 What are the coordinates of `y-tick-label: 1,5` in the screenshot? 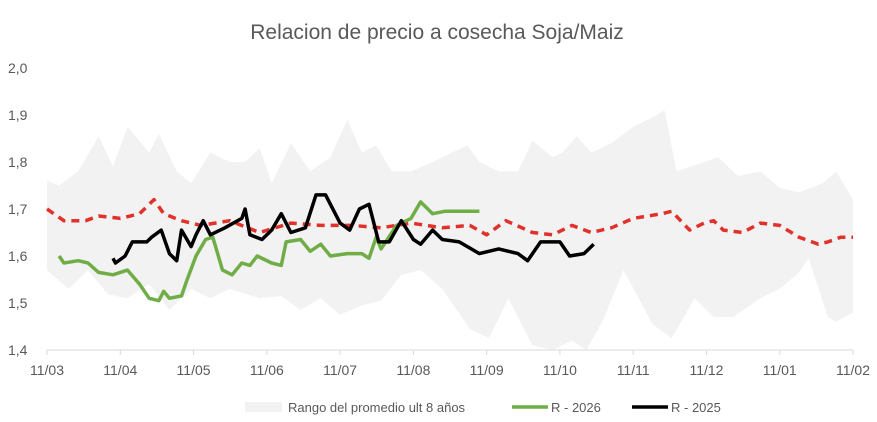 It's located at (18, 303).